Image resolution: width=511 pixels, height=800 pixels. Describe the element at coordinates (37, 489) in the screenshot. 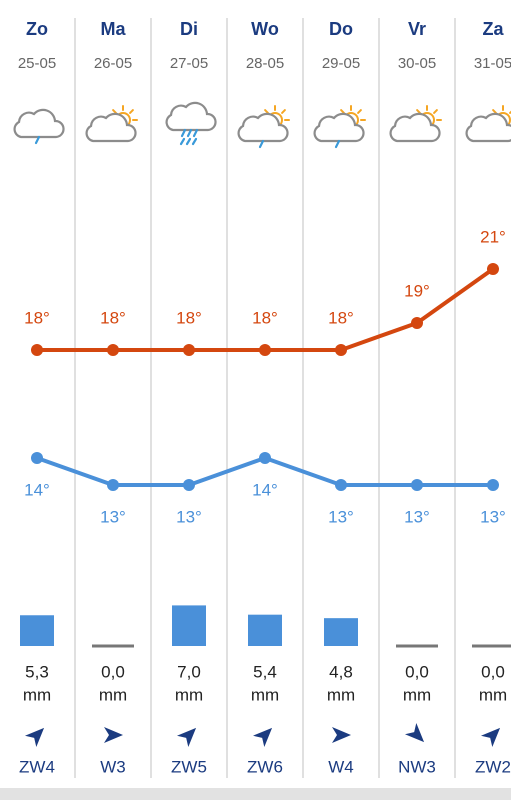

I see `min-temp-label: 14°` at that location.